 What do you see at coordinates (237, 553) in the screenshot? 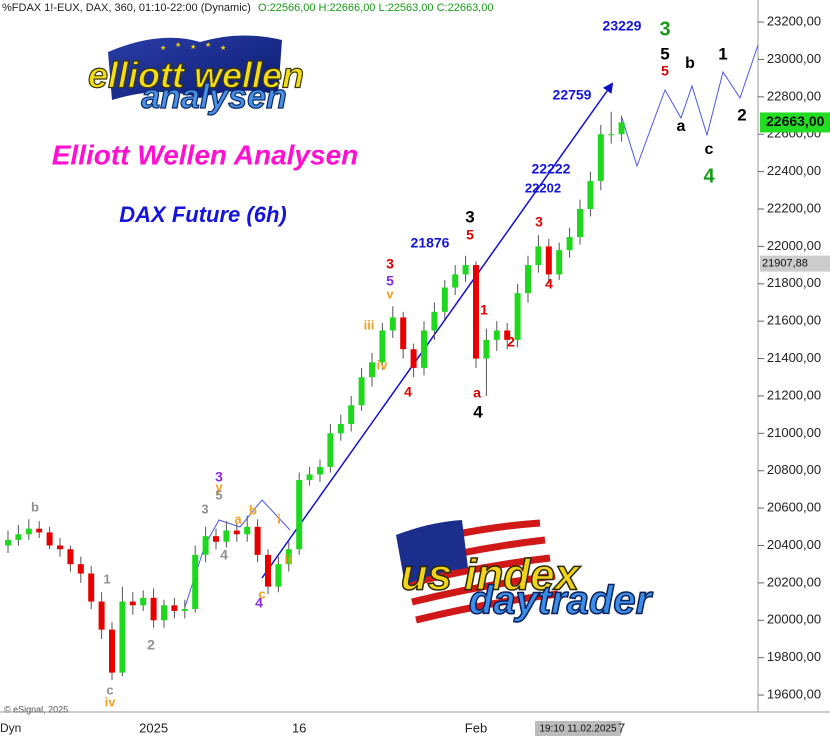
I see `wave-line` at bounding box center [237, 553].